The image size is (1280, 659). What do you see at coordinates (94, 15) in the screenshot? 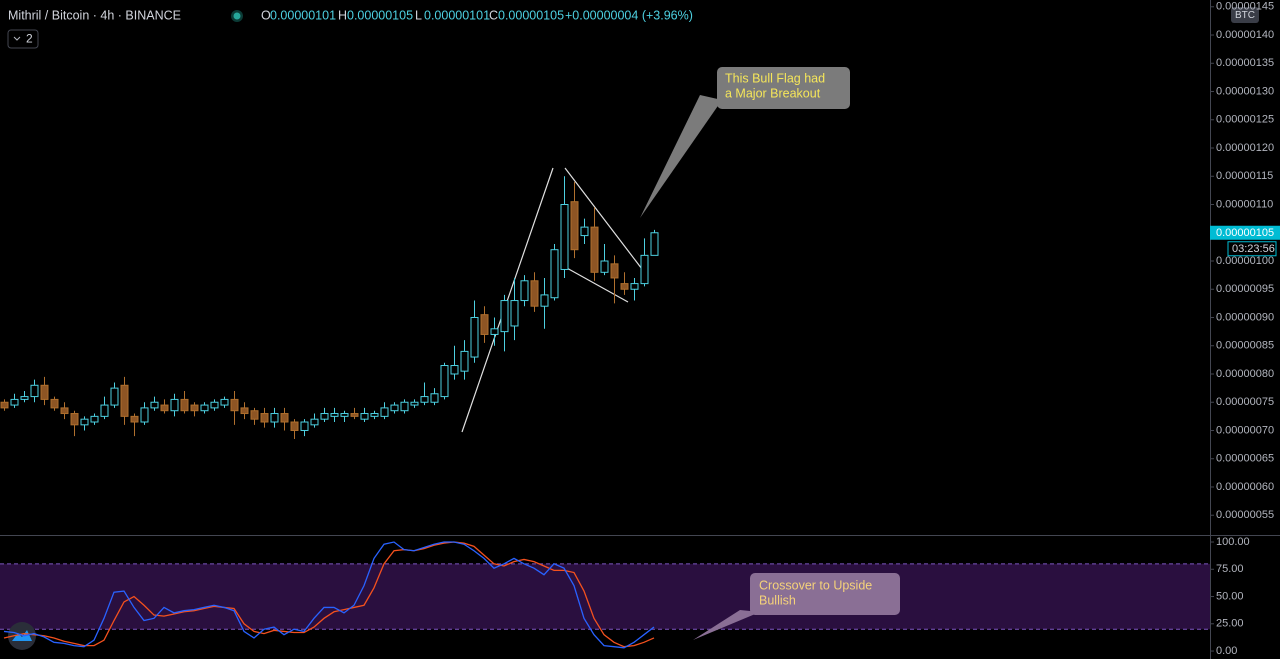
I see `symbol-title: Mithril / Bitcoin · 4h · BINANCE` at bounding box center [94, 15].